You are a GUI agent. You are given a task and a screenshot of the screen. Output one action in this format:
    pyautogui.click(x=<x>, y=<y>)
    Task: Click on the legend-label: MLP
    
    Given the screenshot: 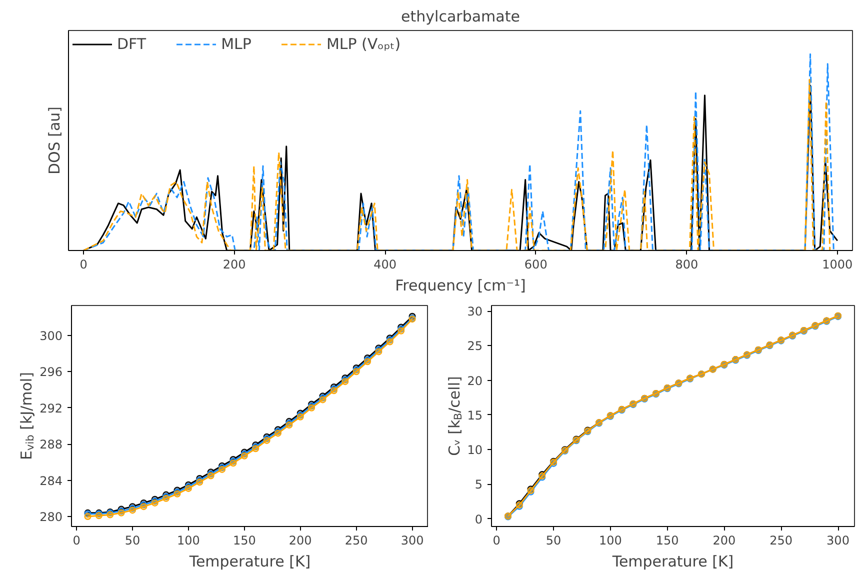 What is the action you would take?
    pyautogui.click(x=236, y=44)
    